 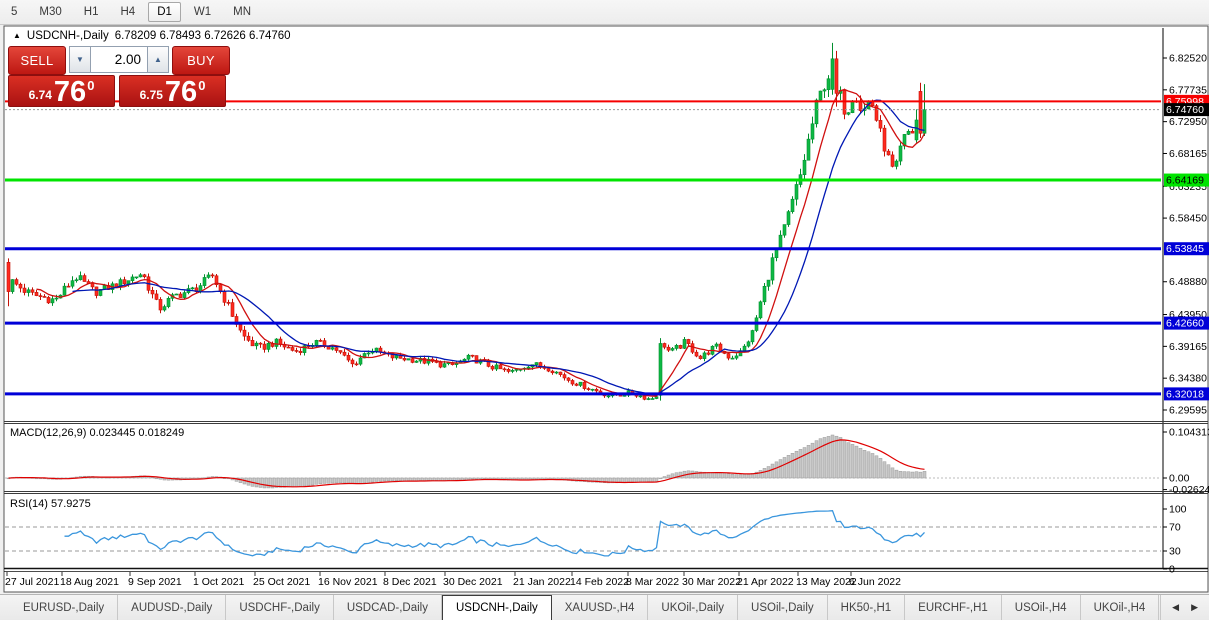 What do you see at coordinates (473, 582) in the screenshot?
I see `date-label: 30 Dec 2021` at bounding box center [473, 582].